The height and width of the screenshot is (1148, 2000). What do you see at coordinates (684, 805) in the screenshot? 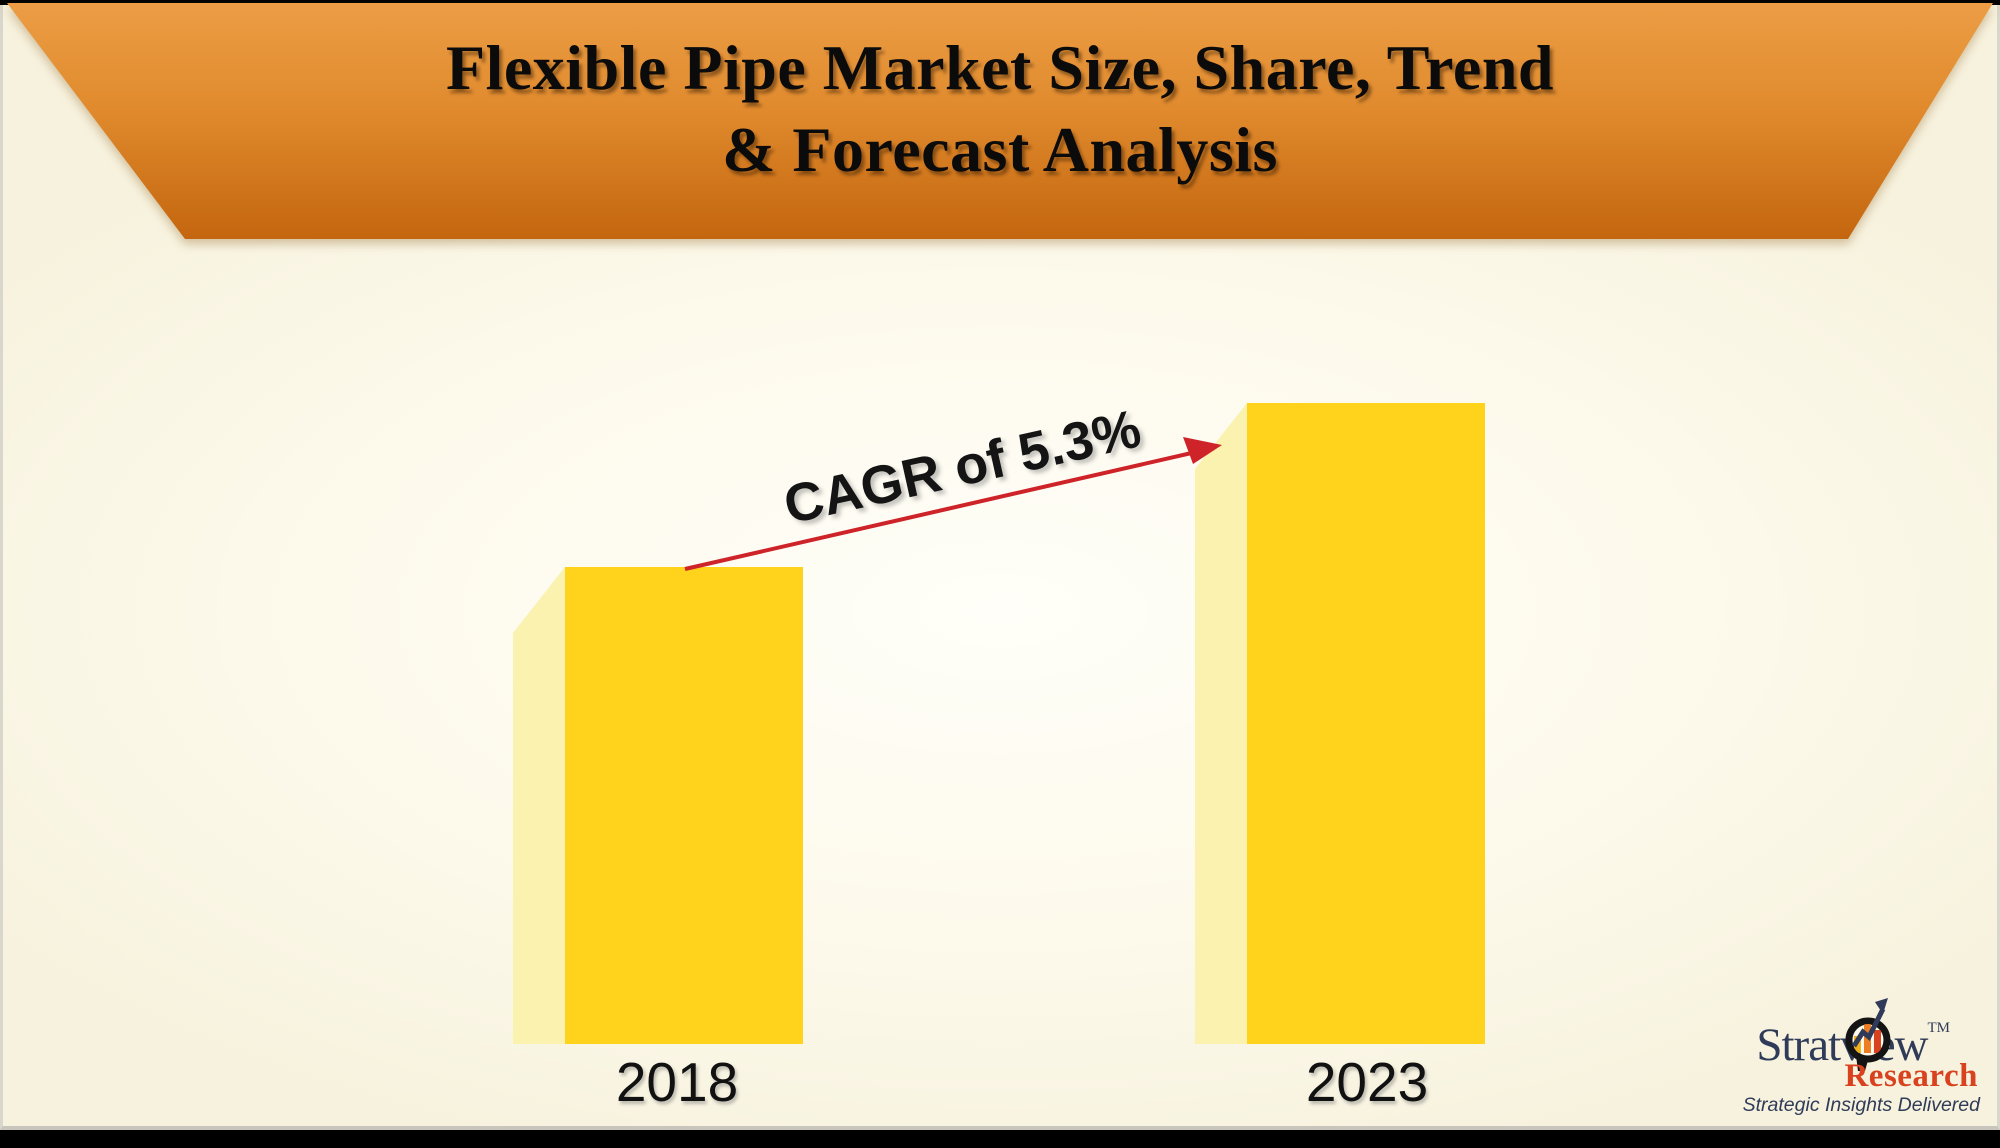
I see `bar-front-2018` at bounding box center [684, 805].